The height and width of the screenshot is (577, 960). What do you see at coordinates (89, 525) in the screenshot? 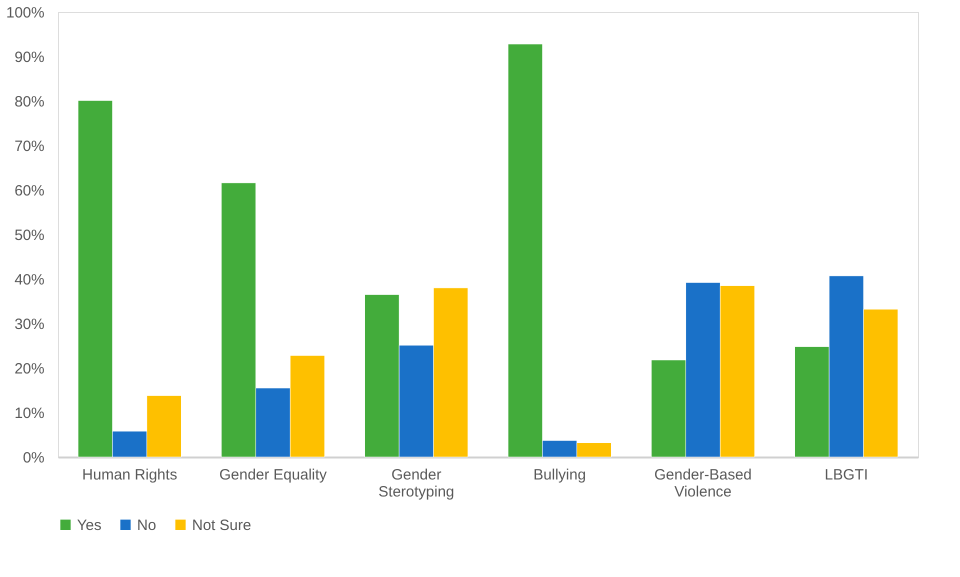
I see `legend-label: Yes` at bounding box center [89, 525].